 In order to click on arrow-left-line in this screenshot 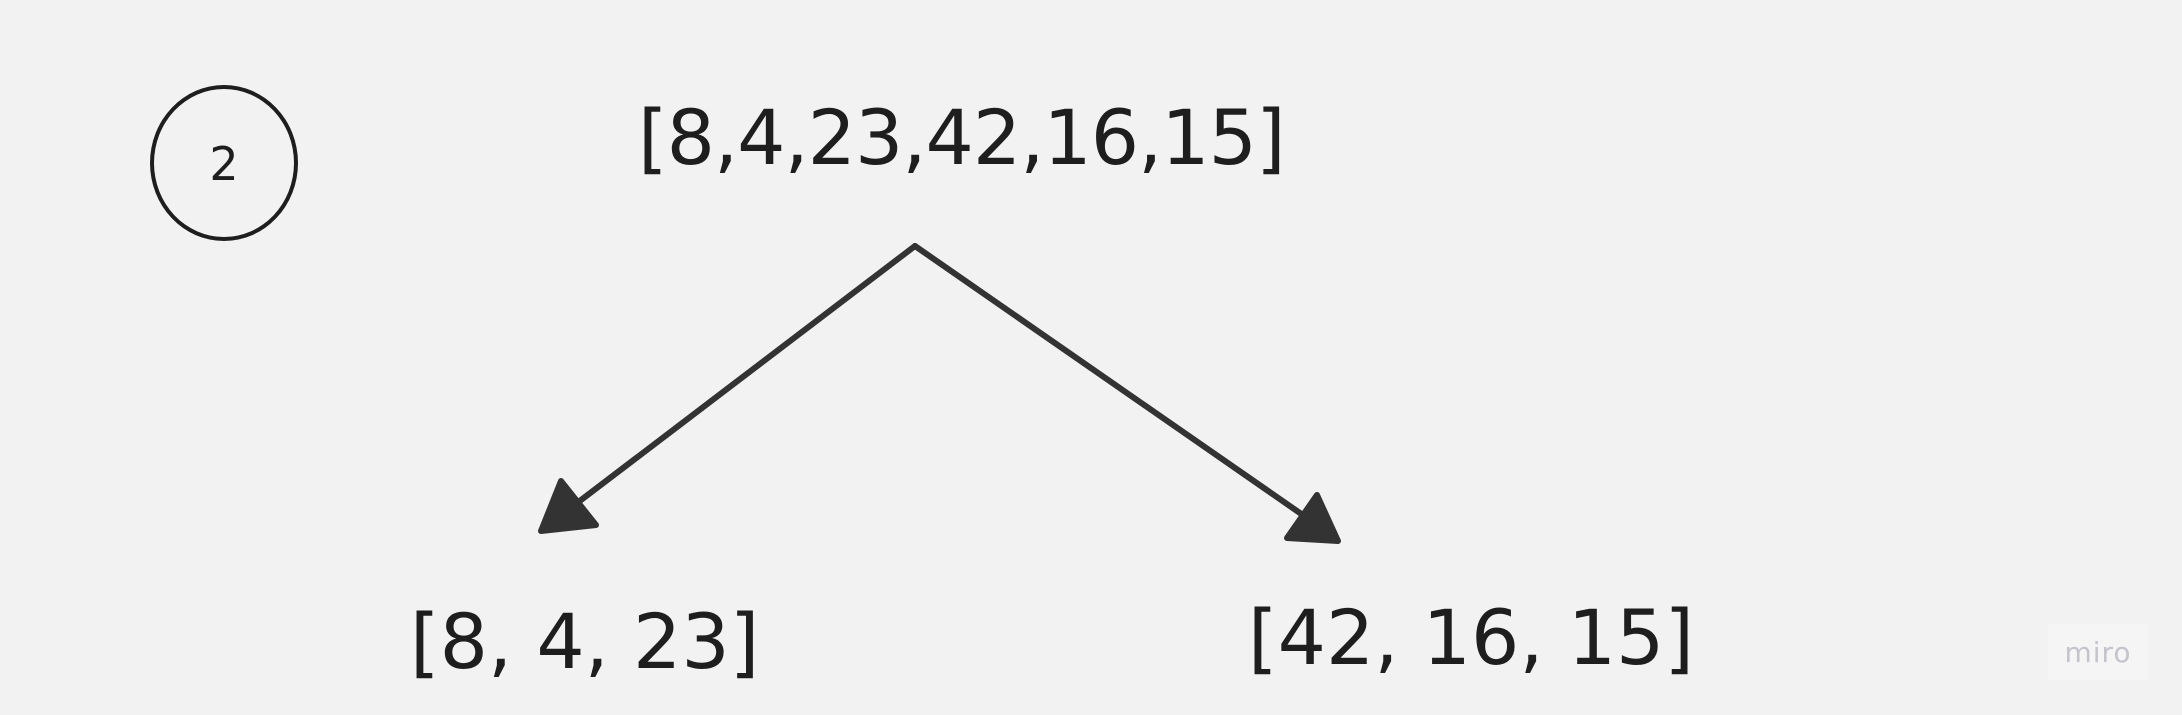, I will do `click(737, 381)`.